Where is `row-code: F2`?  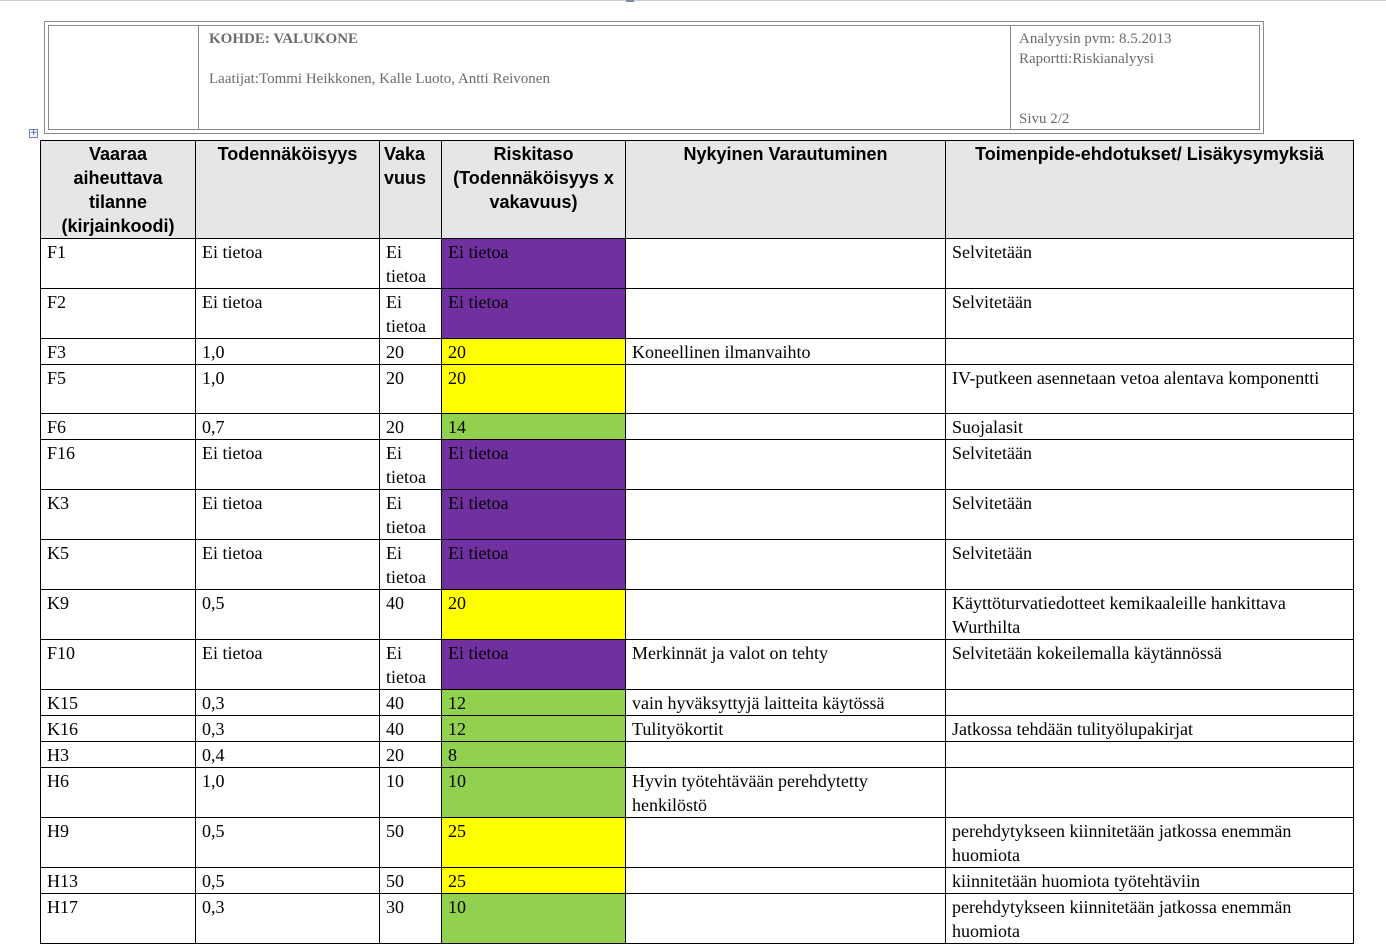
row-code: F2 is located at coordinates (118, 313).